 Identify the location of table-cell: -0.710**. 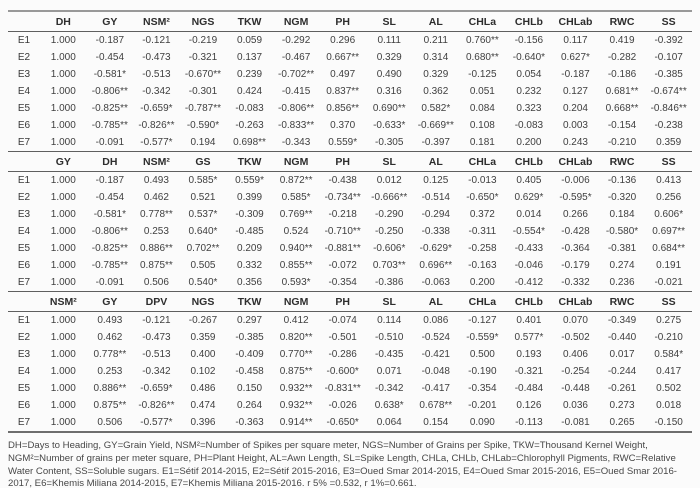
(342, 231).